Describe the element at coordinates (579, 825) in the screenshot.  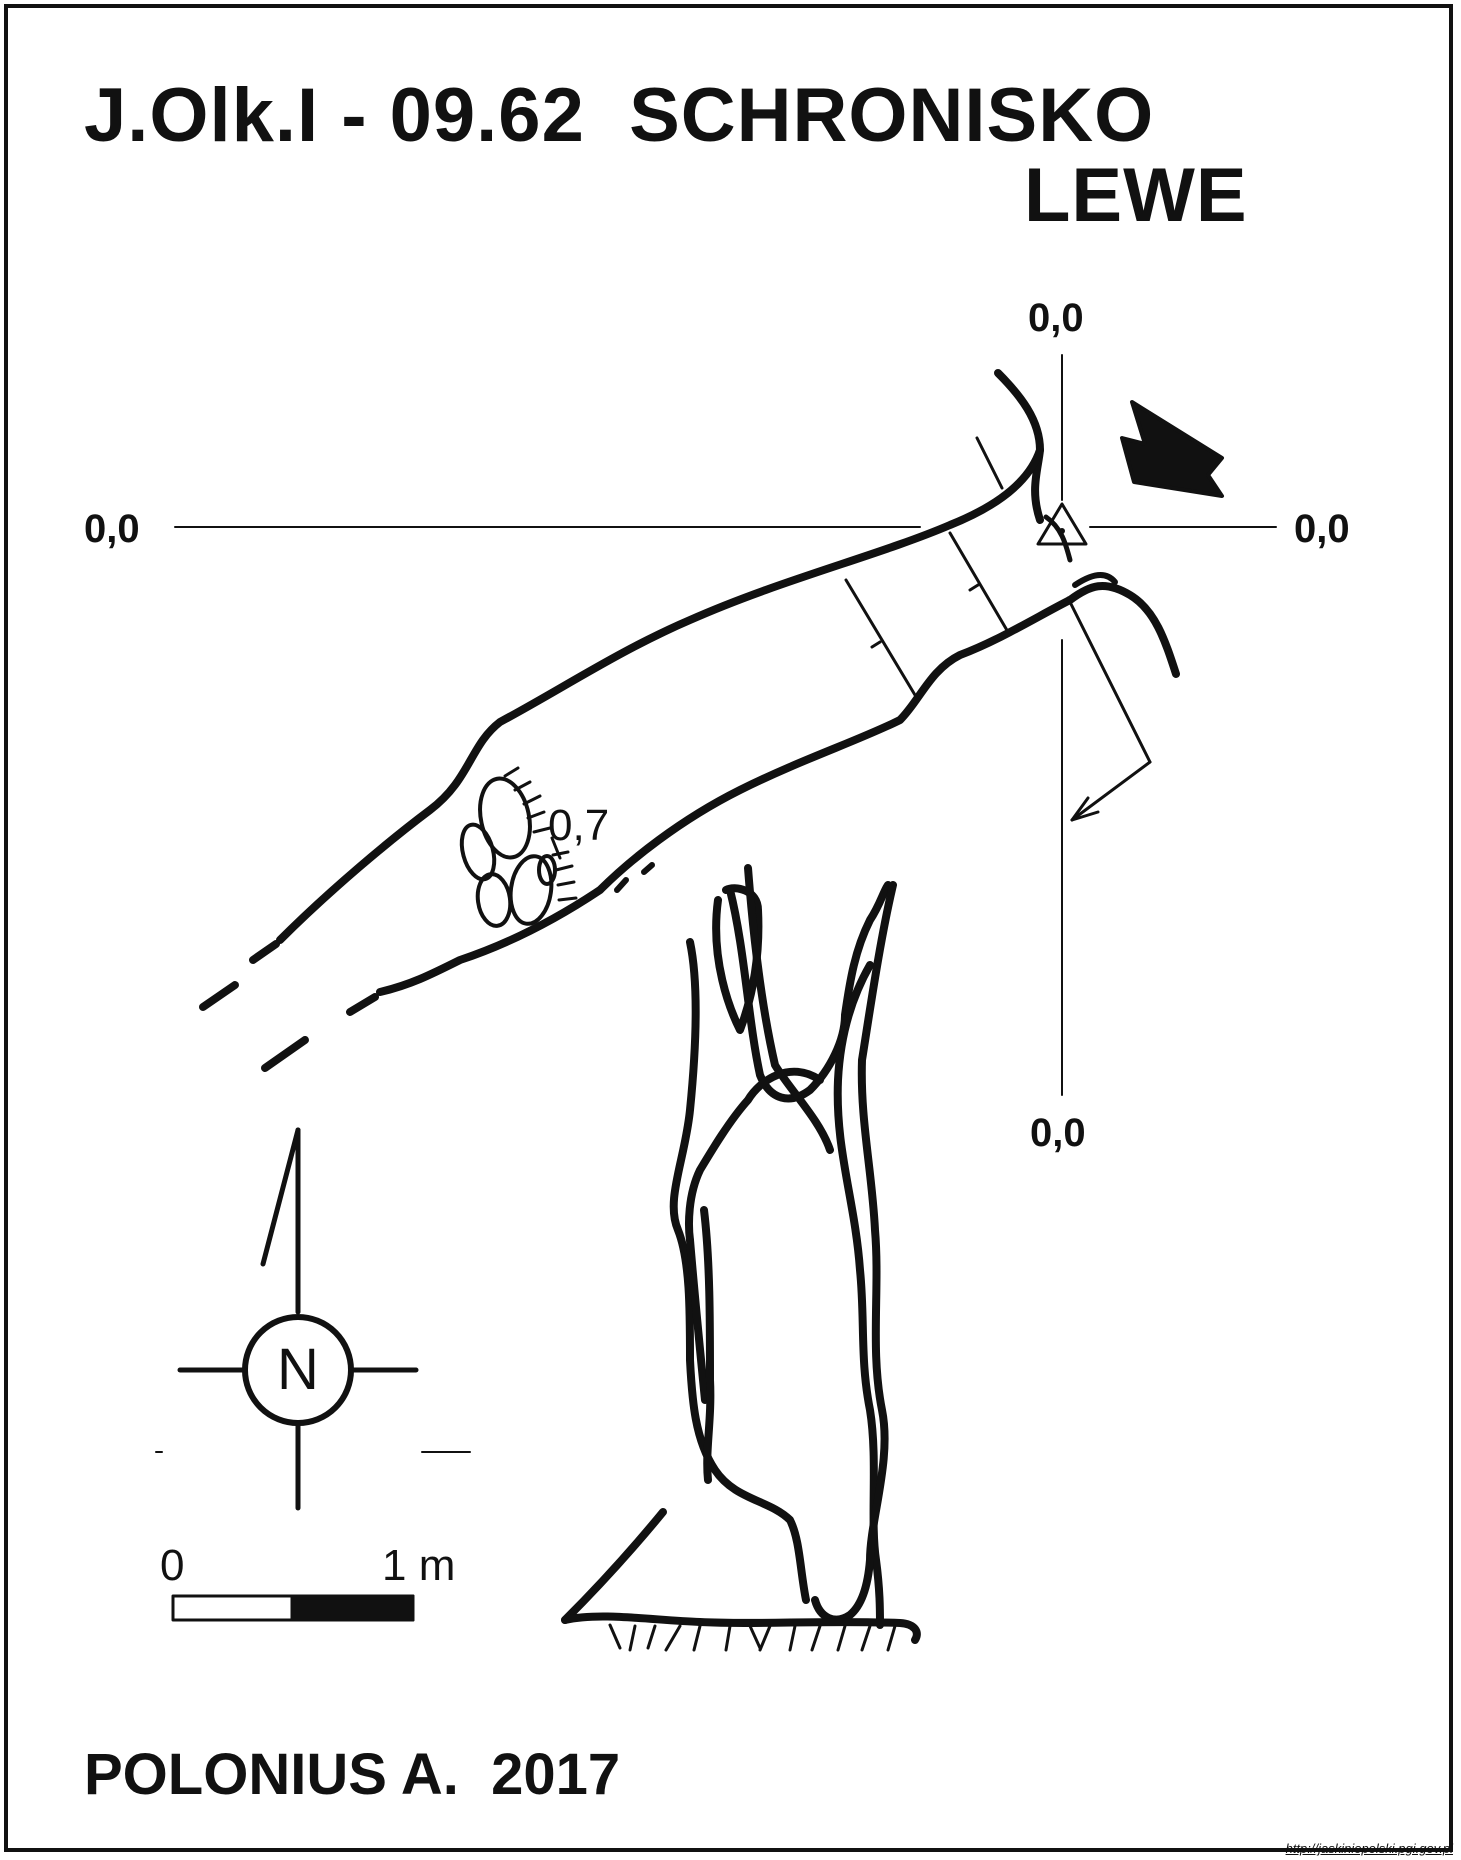
I see `depth-label: 0,7` at that location.